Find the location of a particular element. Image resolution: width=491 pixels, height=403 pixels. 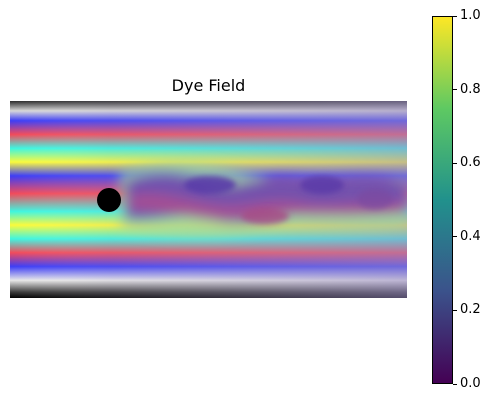

vortex-swirls is located at coordinates (288, 200).